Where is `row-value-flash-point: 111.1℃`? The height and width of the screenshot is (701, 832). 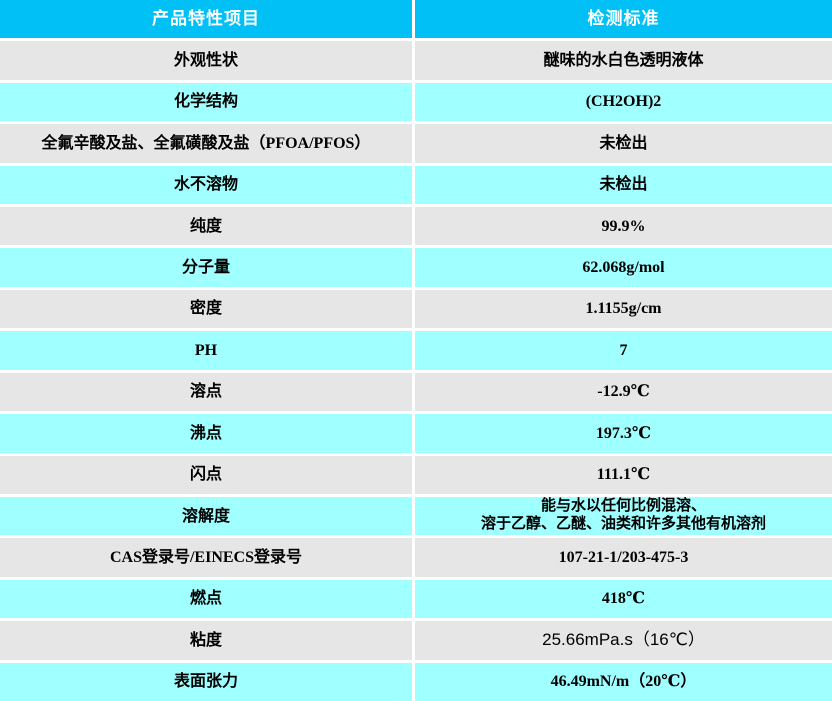
row-value-flash-point: 111.1℃ is located at coordinates (623, 474).